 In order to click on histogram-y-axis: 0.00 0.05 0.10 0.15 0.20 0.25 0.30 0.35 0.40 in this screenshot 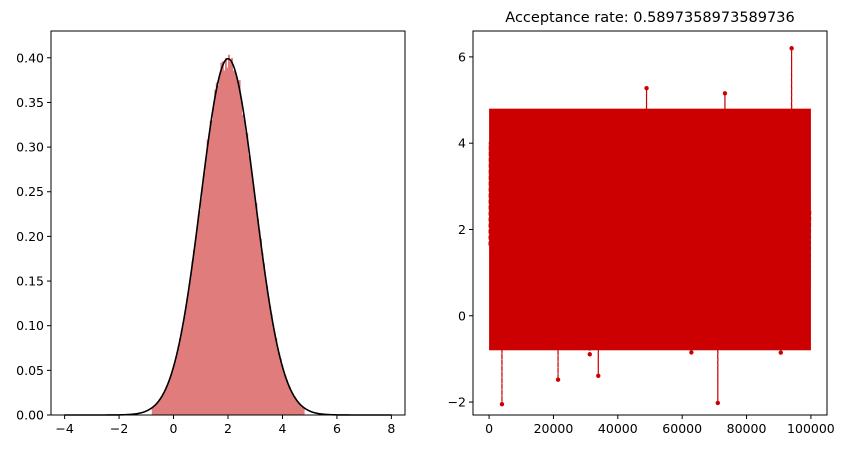, I will do `click(33, 236)`.